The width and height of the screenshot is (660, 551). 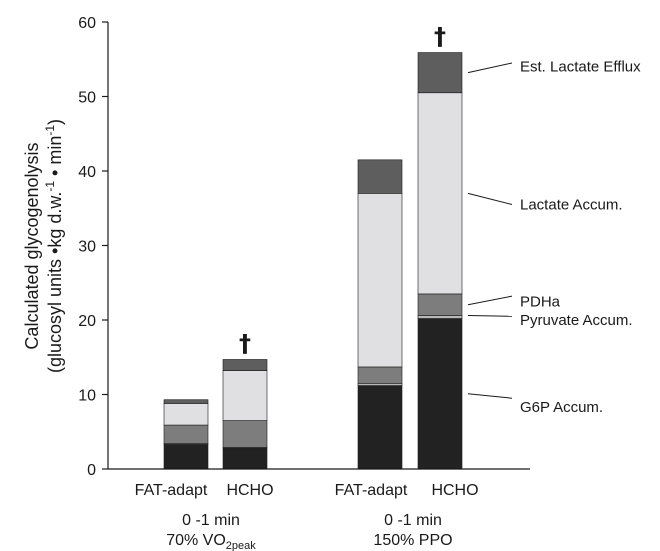 I want to click on category-label-hcho-70: HCHO, so click(x=249, y=490).